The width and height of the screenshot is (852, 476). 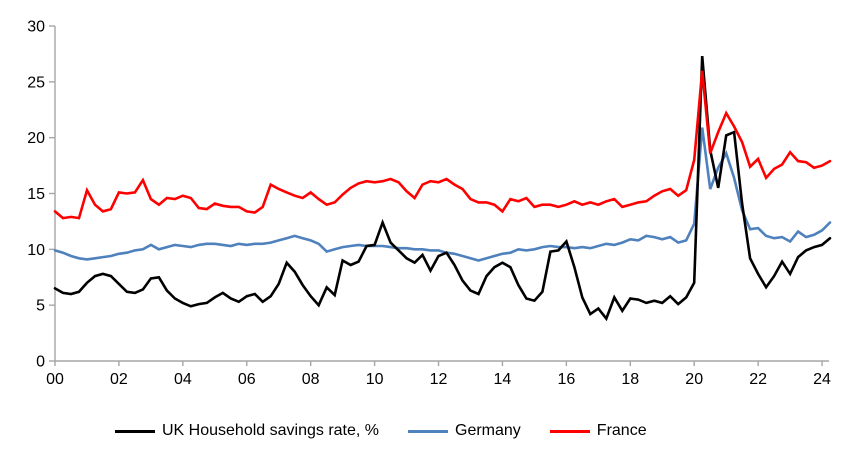 I want to click on y-axis-tick-label: 30, so click(x=36, y=27).